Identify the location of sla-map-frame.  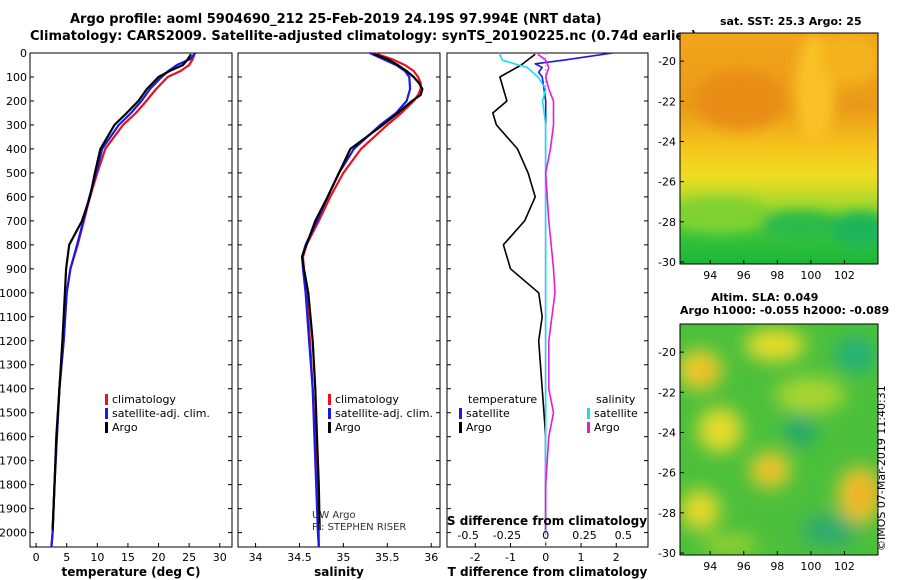
(779, 439).